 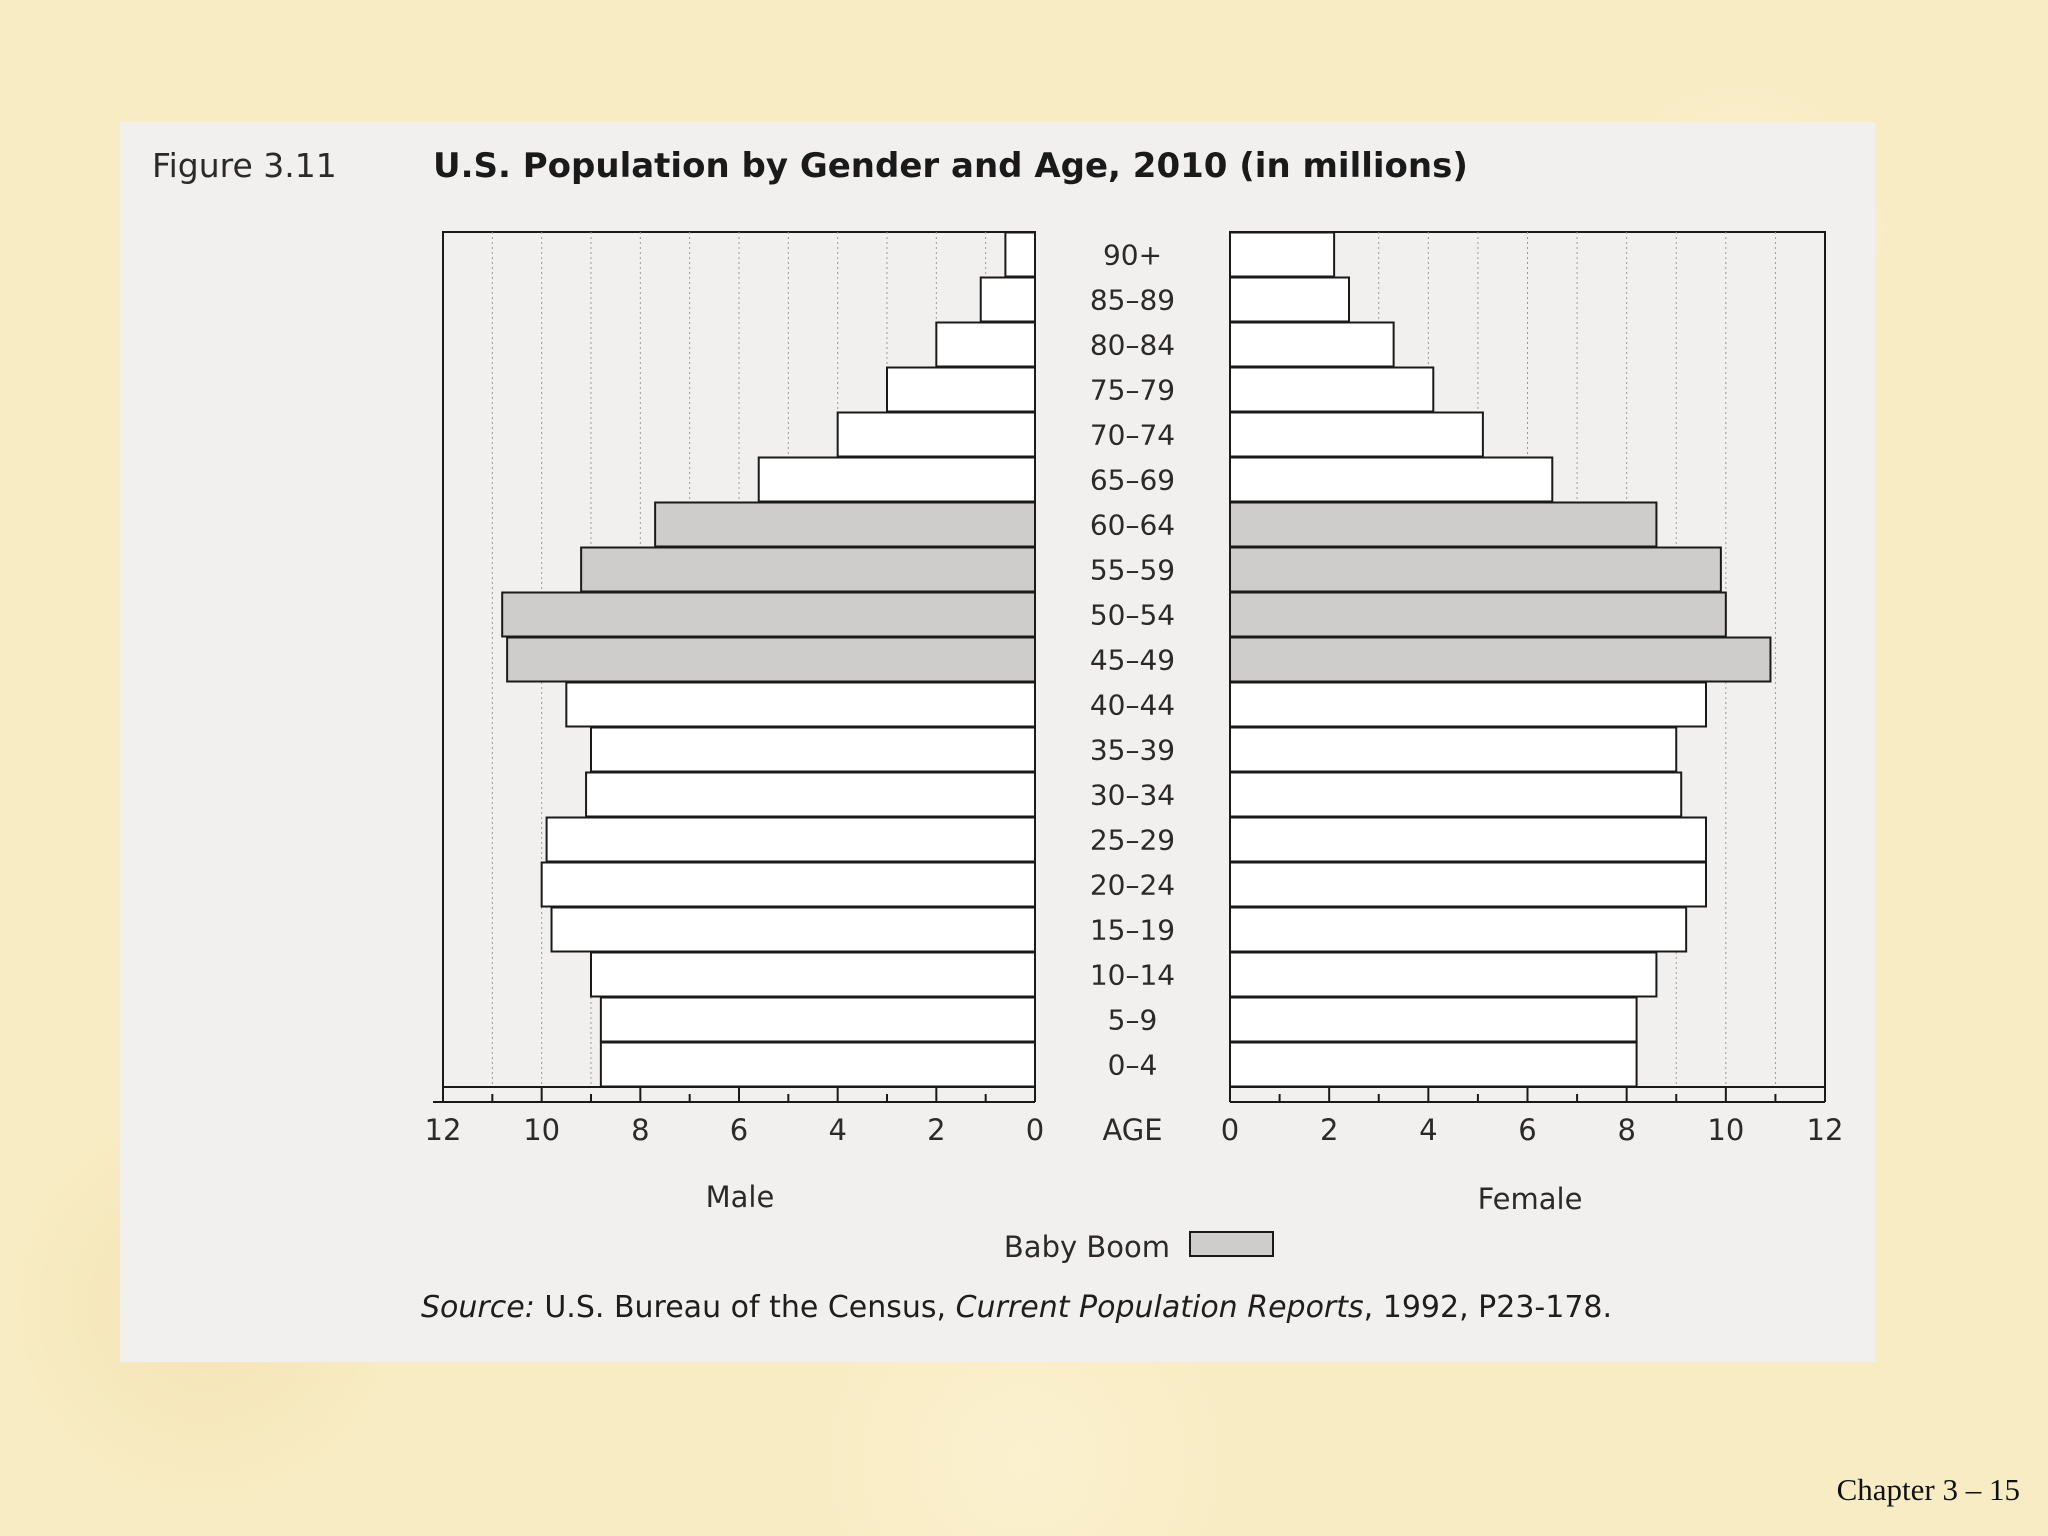 I want to click on source-suffix: , 1992, P23-178., so click(x=1488, y=1307).